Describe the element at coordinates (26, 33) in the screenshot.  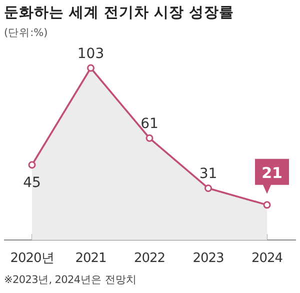
I see `chart-subtitle: (단위:%)` at that location.